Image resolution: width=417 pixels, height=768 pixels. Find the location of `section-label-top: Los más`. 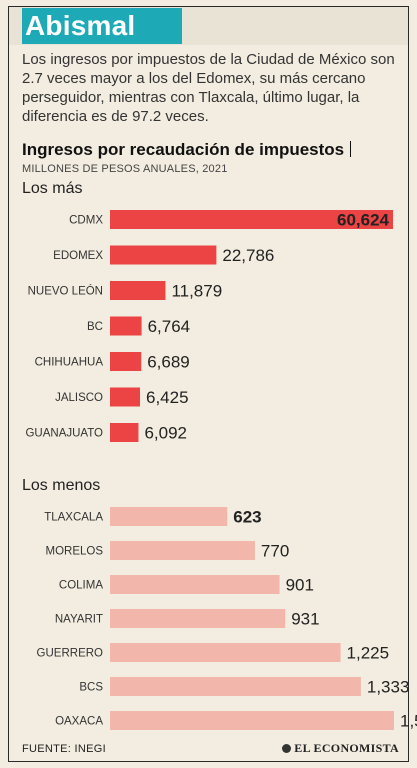

section-label-top: Los más is located at coordinates (52, 188).